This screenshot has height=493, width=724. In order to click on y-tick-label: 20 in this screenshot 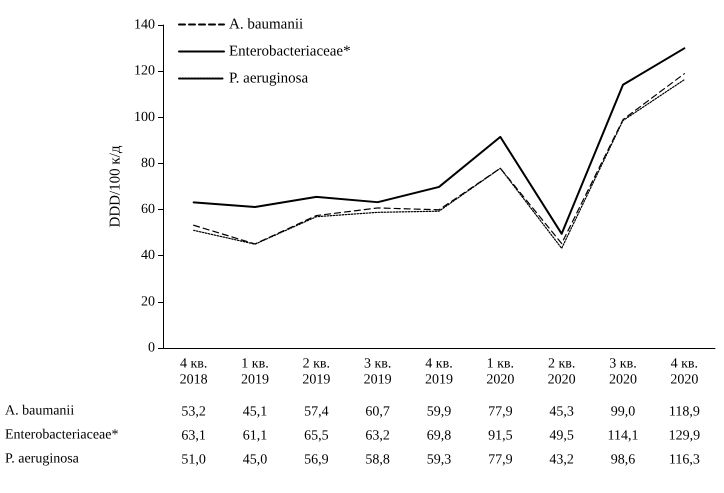, I will do `click(148, 302)`.